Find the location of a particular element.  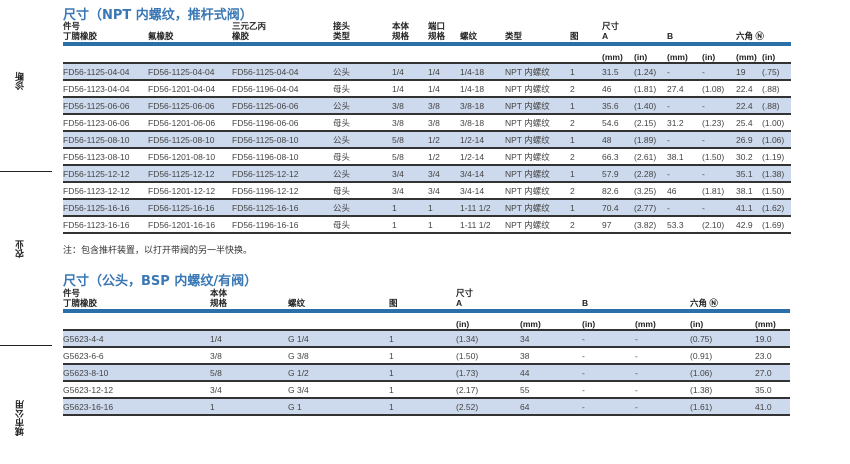

table-cell: 23.0 is located at coordinates (773, 356).